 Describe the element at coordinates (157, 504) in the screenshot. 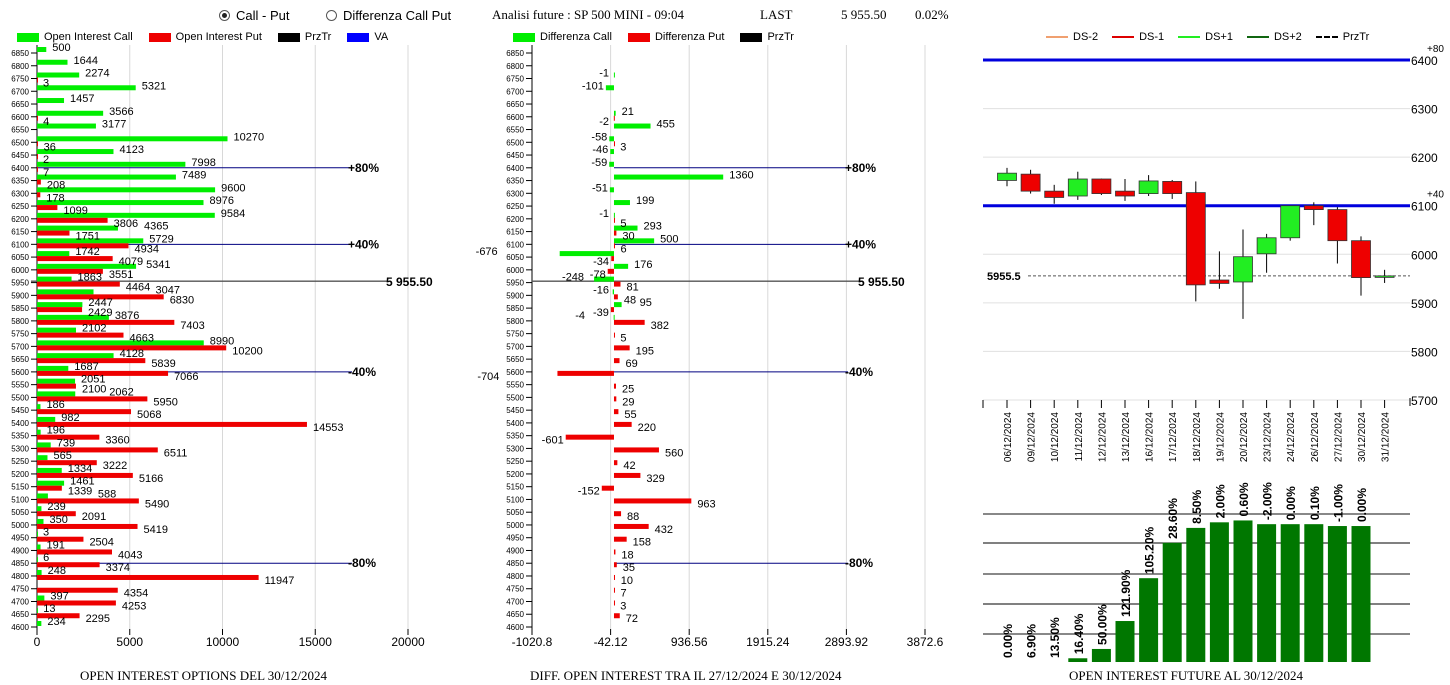

I see `put-bar-label: 5490` at that location.